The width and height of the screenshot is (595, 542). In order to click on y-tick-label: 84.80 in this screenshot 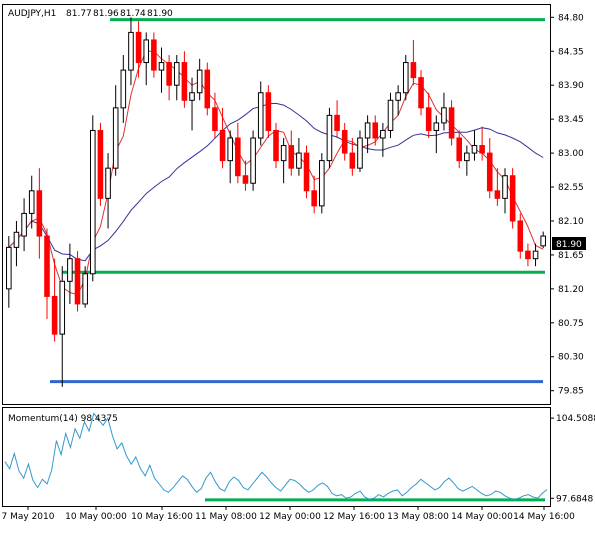, I will do `click(571, 18)`.